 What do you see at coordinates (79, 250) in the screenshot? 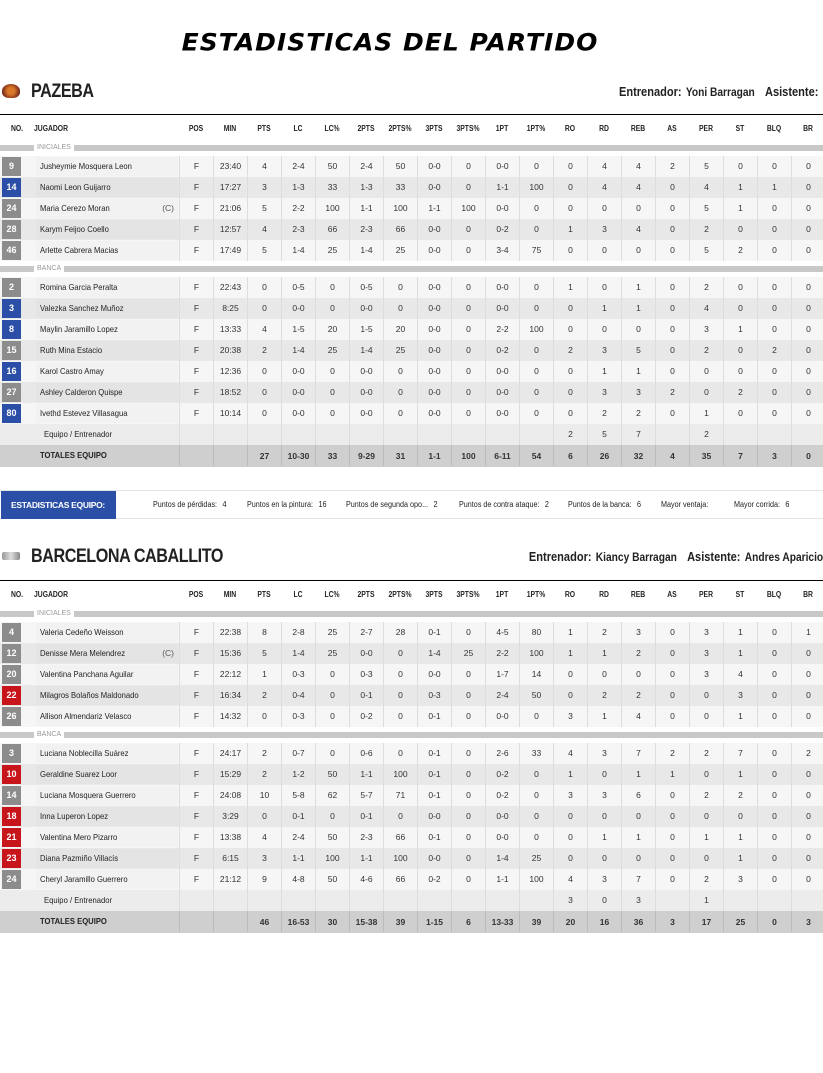
I see `player-name: Arlette Cabrera Macias` at bounding box center [79, 250].